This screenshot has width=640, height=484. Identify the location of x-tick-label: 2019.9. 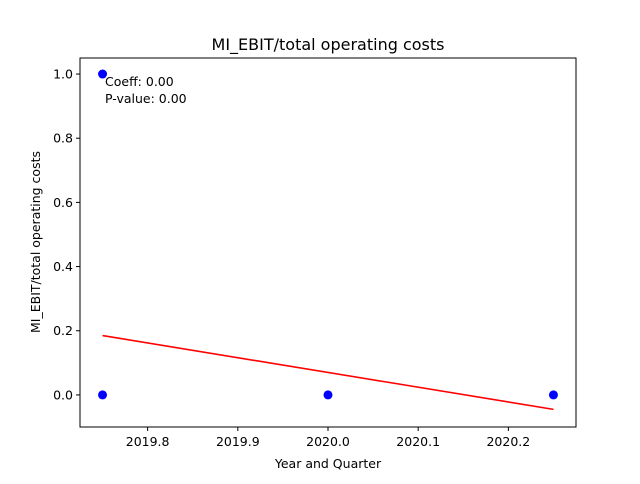
(238, 441).